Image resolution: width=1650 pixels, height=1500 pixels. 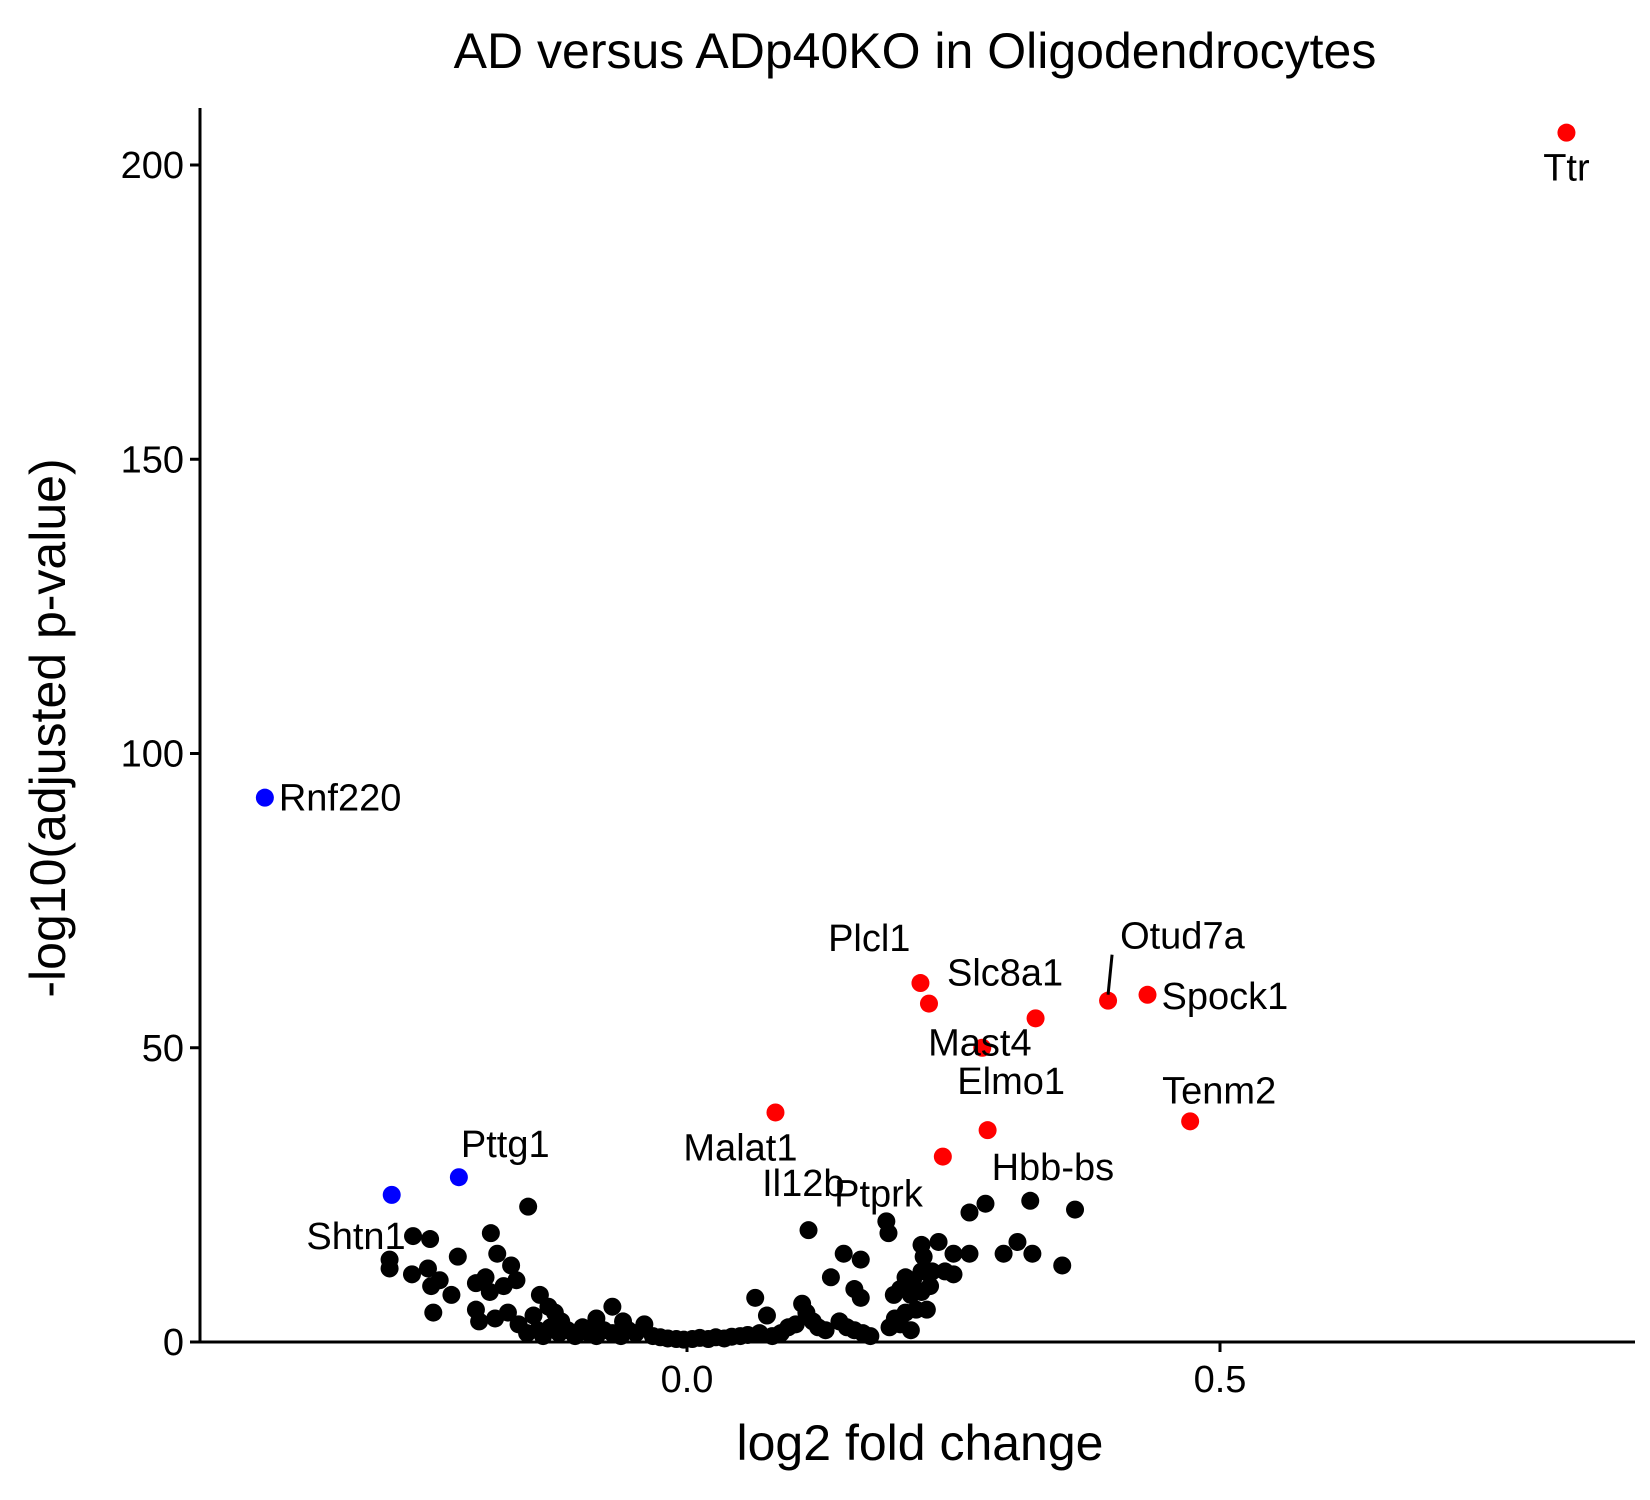 I want to click on gene-label-hbb-bs: Hbb-bs, so click(x=1053, y=1168).